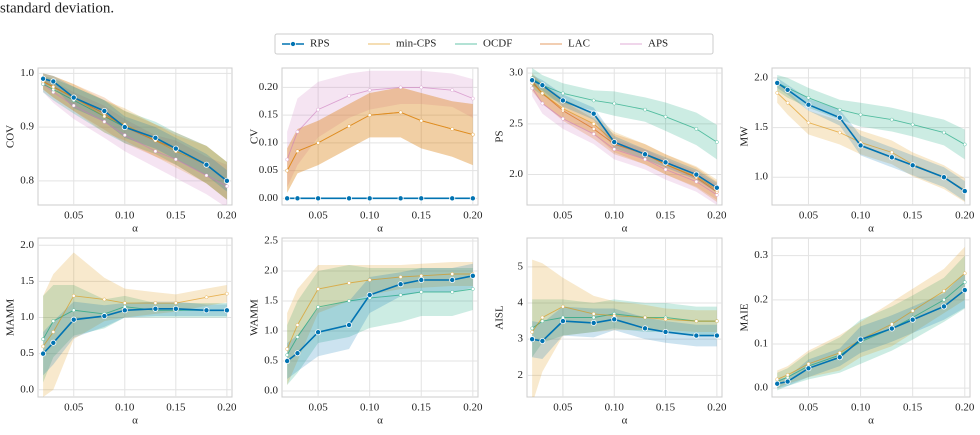 The image size is (980, 435). I want to click on legend-label: LAC, so click(579, 44).